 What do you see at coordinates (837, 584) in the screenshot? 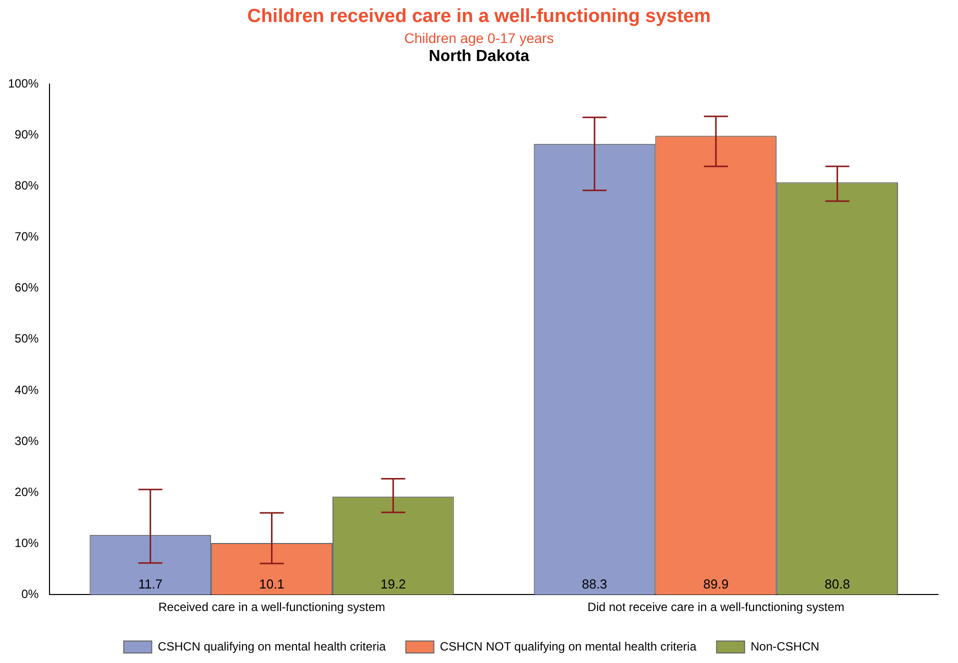
I see `data-label: 80.8` at bounding box center [837, 584].